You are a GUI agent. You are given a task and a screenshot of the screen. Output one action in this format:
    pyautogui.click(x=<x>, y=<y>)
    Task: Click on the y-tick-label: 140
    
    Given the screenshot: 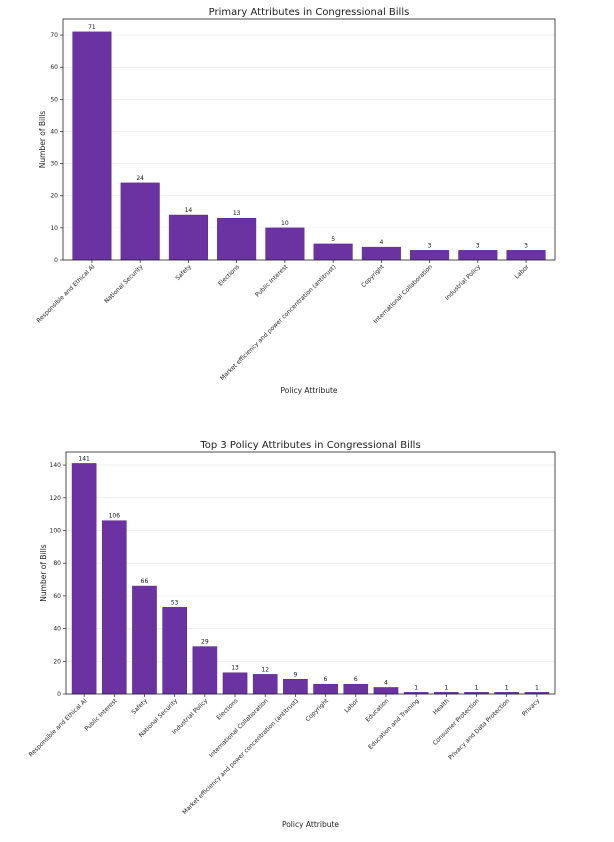 What is the action you would take?
    pyautogui.click(x=56, y=465)
    